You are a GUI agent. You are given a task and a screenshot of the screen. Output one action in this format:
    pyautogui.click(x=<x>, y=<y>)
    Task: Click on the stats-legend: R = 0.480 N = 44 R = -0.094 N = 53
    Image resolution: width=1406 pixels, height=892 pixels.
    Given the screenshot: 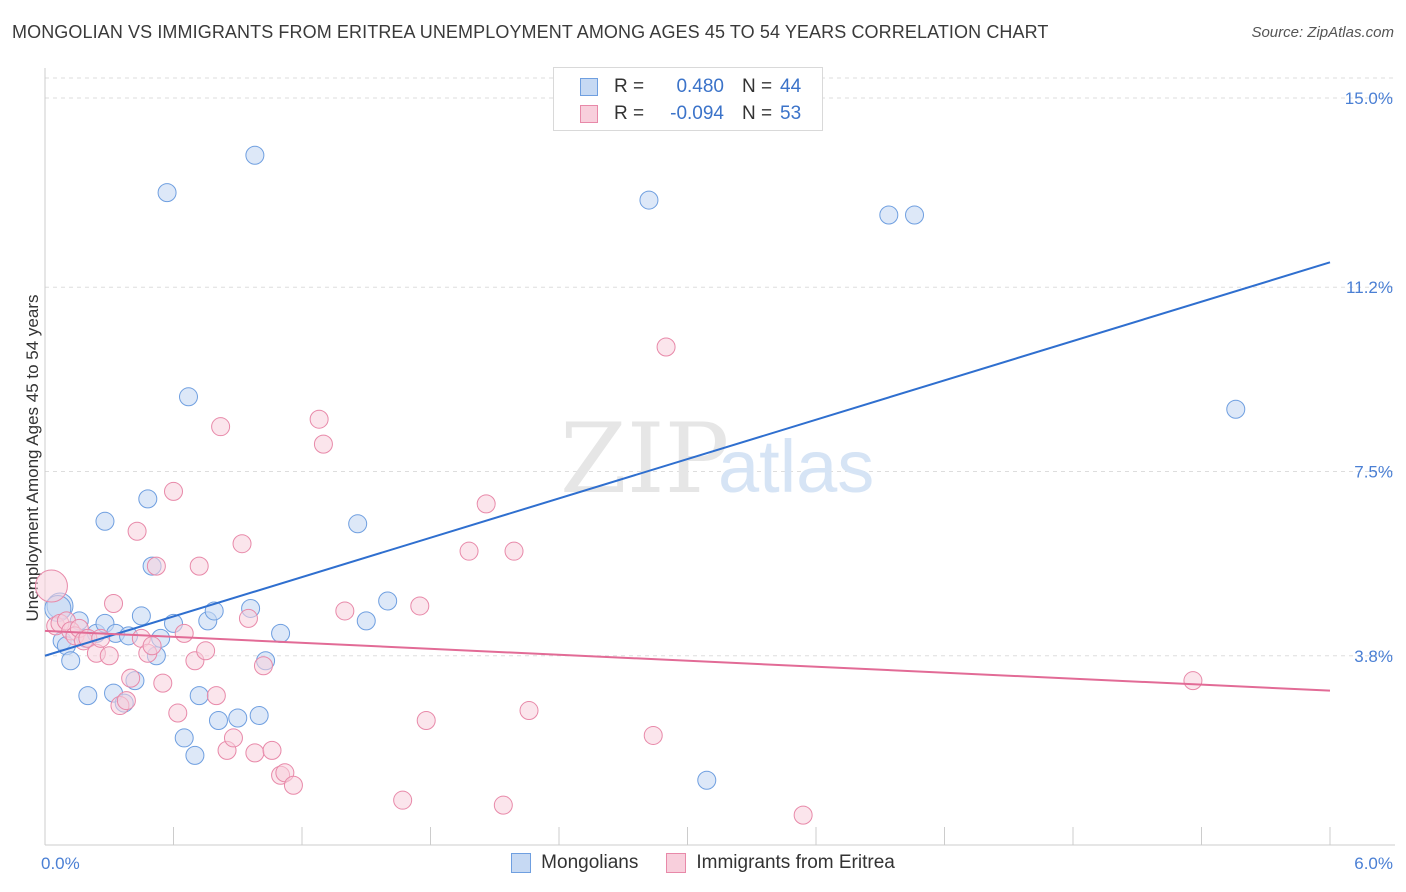 What is the action you would take?
    pyautogui.click(x=688, y=99)
    